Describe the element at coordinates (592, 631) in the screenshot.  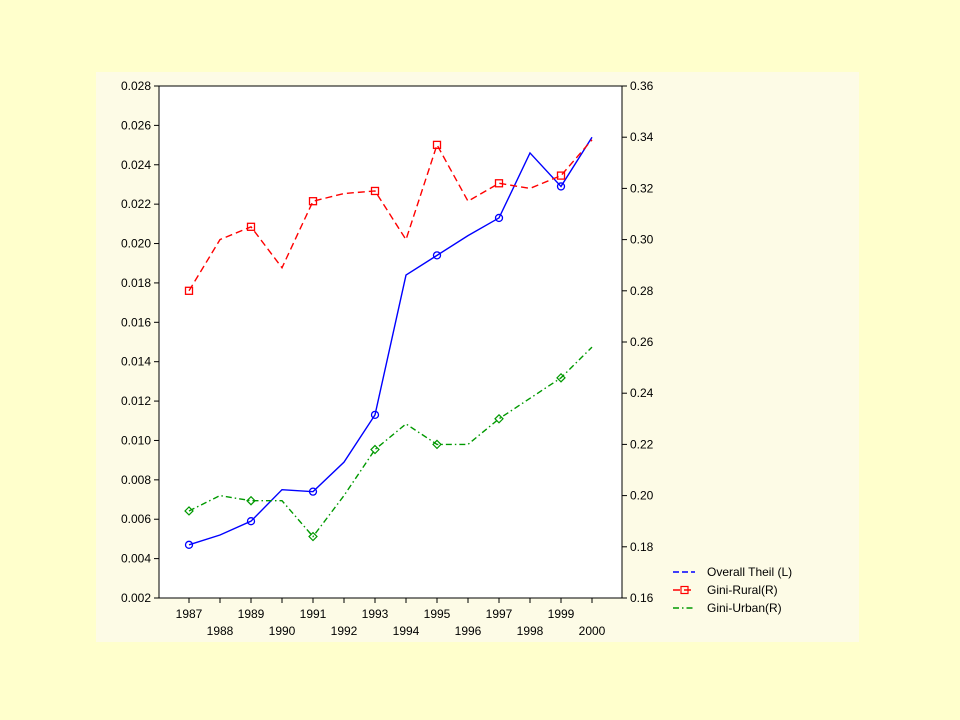
I see `x-tick-label: 2000` at that location.